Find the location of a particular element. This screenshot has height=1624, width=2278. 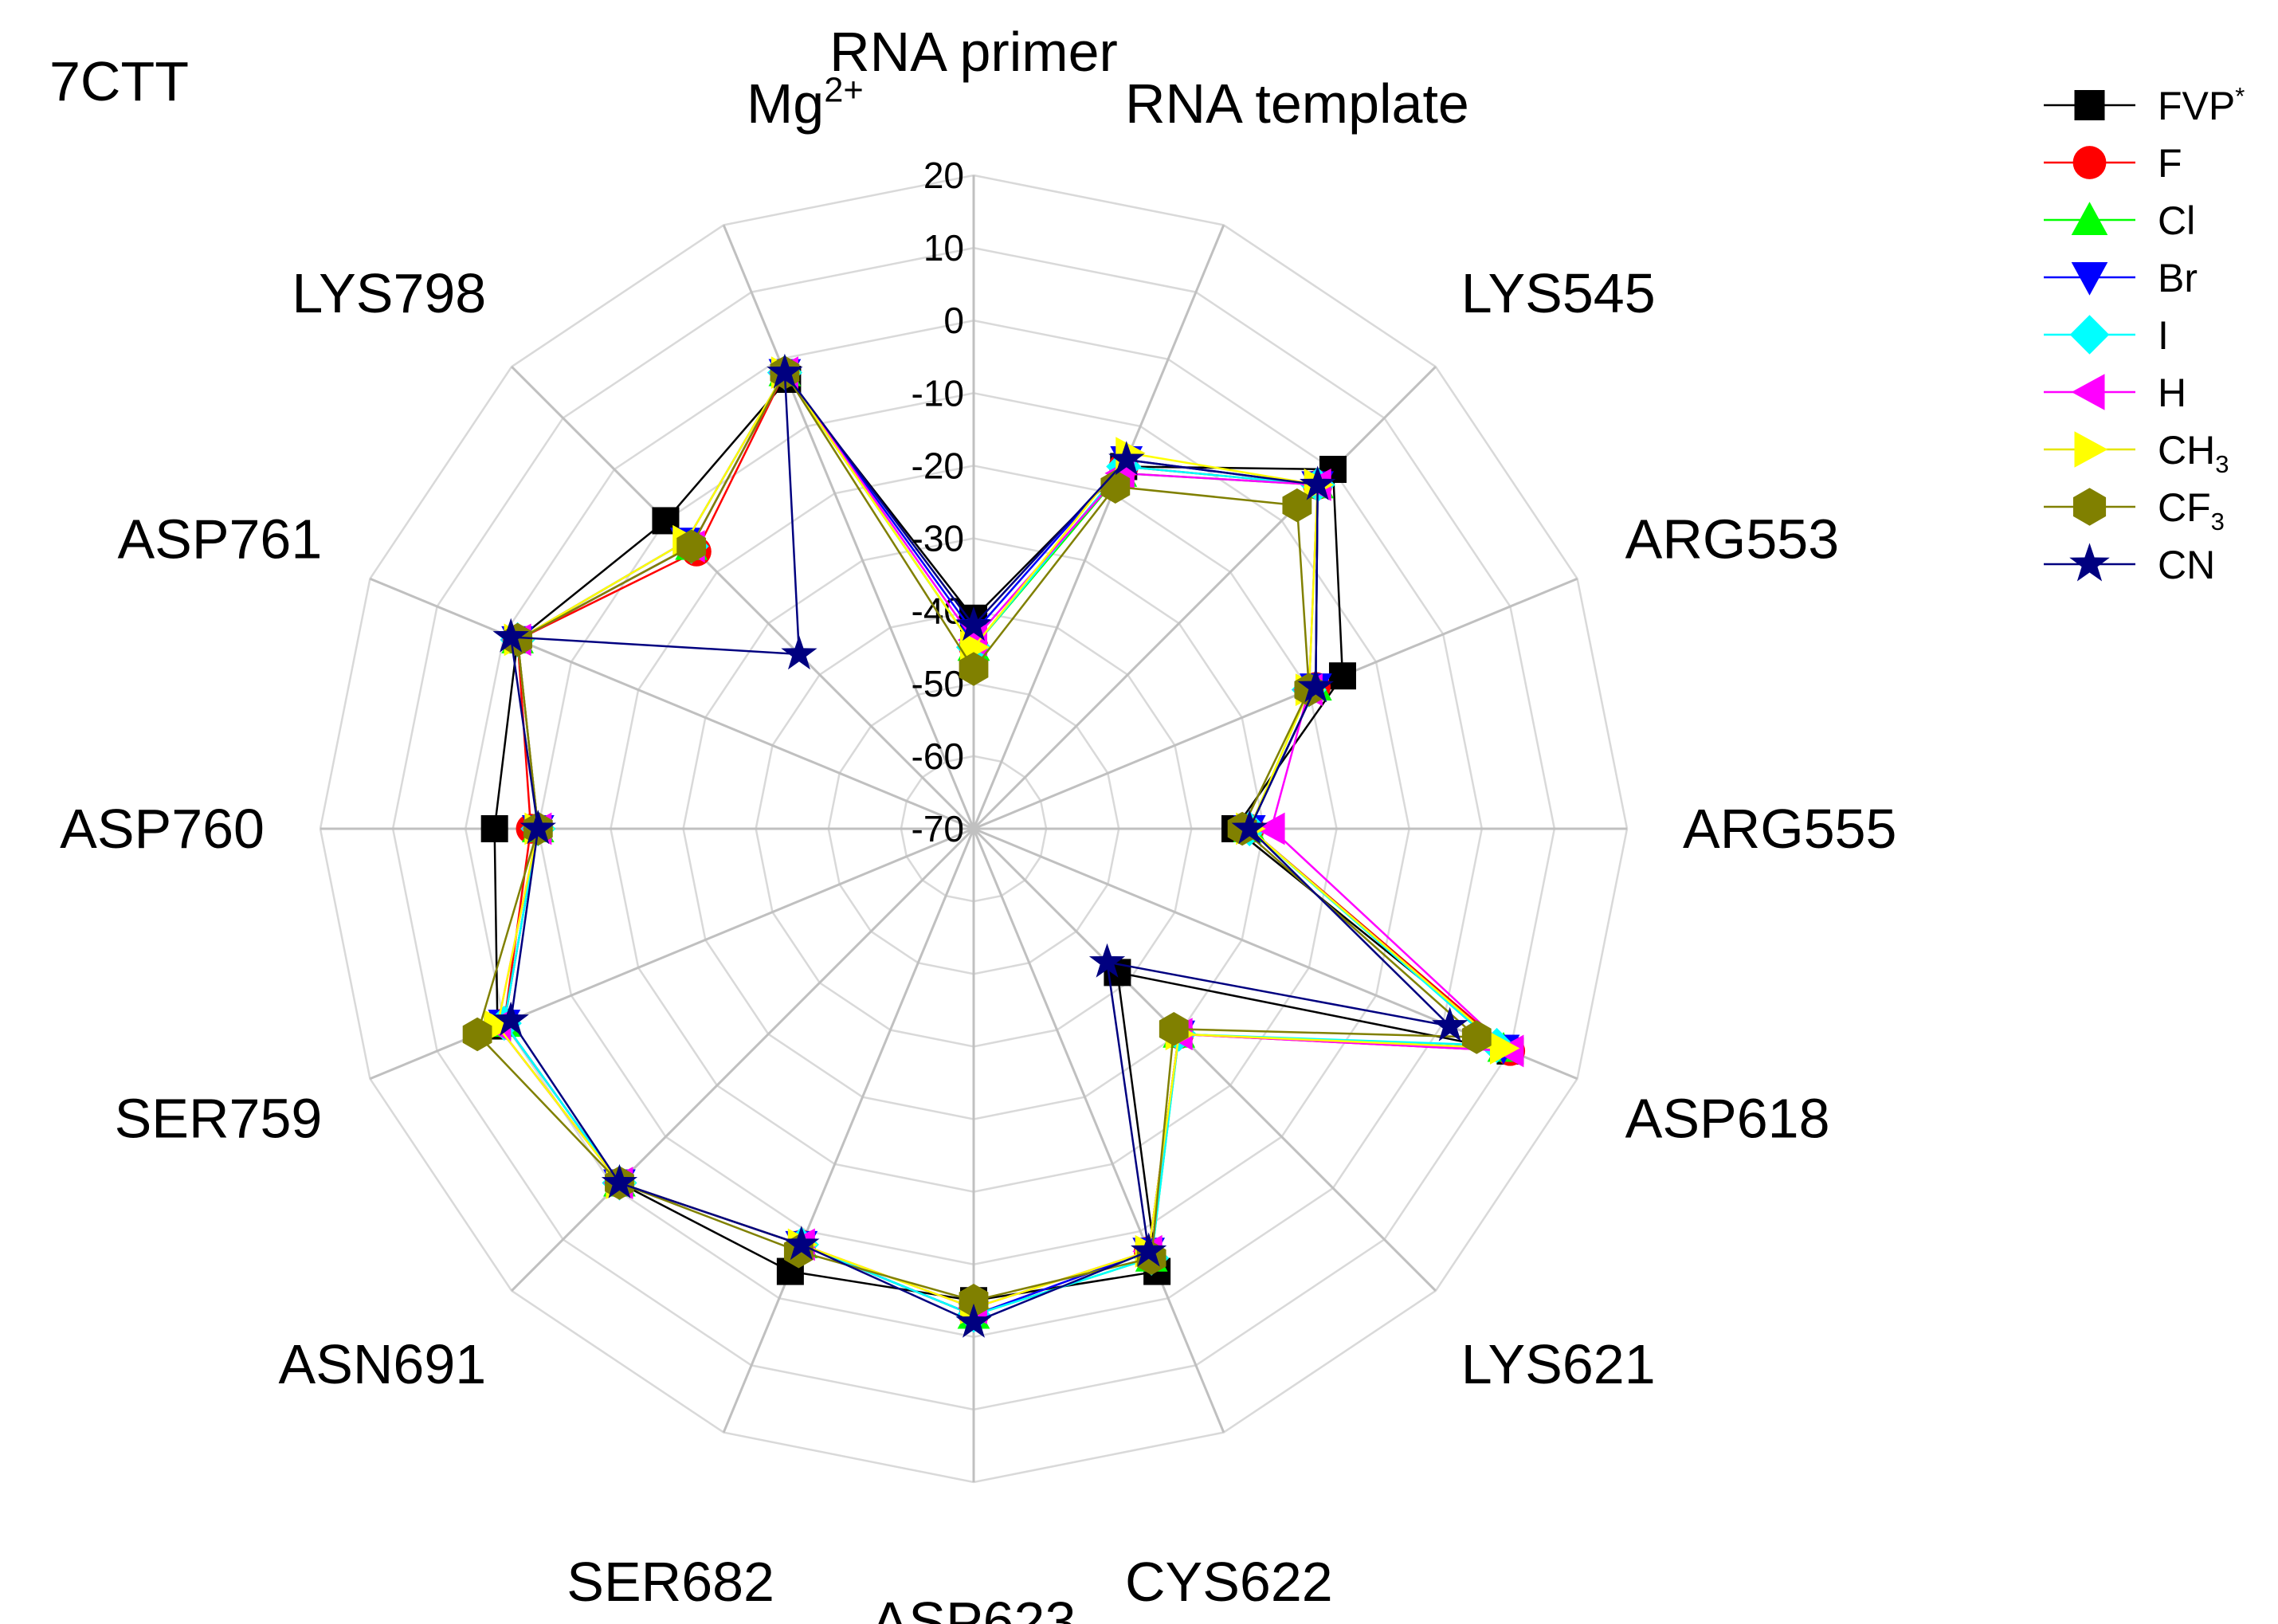

legend-item-h: H is located at coordinates (2115, 393).